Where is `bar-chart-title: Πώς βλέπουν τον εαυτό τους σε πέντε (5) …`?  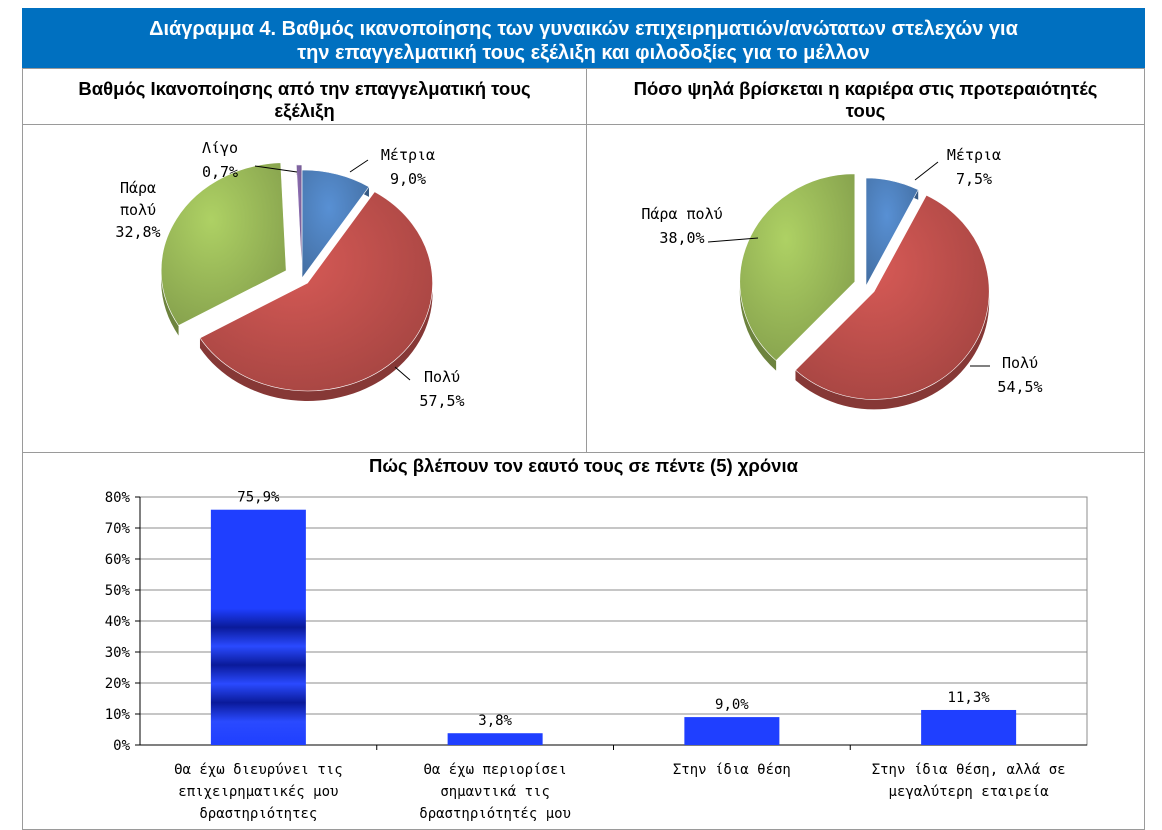 bar-chart-title: Πώς βλέπουν τον εαυτό τους σε πέντε (5) … is located at coordinates (583, 465).